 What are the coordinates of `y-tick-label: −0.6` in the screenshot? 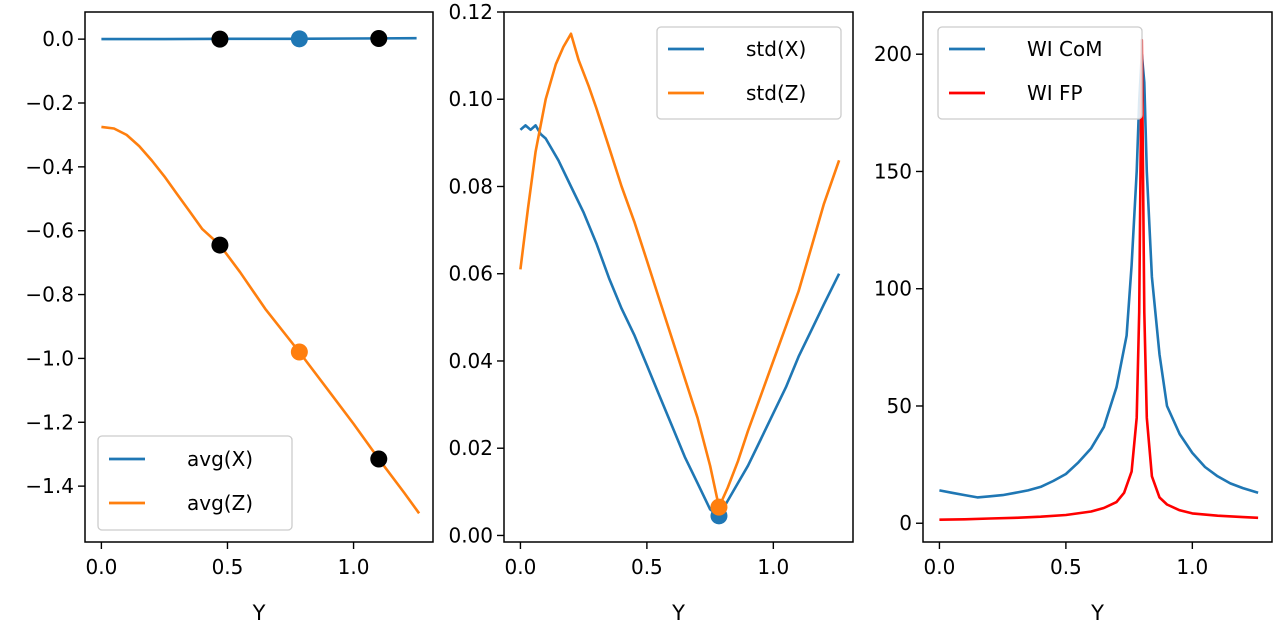 It's located at (49, 231).